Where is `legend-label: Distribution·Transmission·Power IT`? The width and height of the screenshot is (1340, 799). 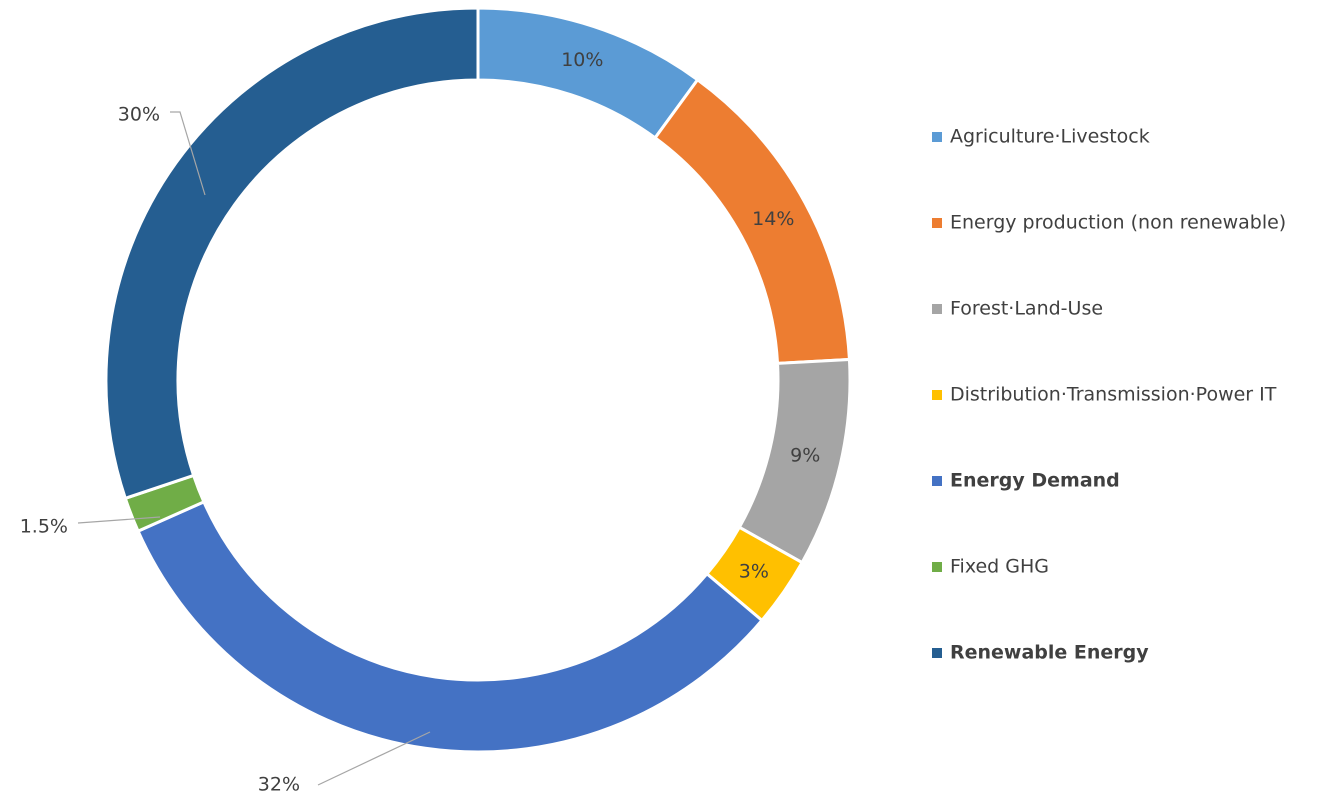 legend-label: Distribution·Transmission·Power IT is located at coordinates (1113, 395).